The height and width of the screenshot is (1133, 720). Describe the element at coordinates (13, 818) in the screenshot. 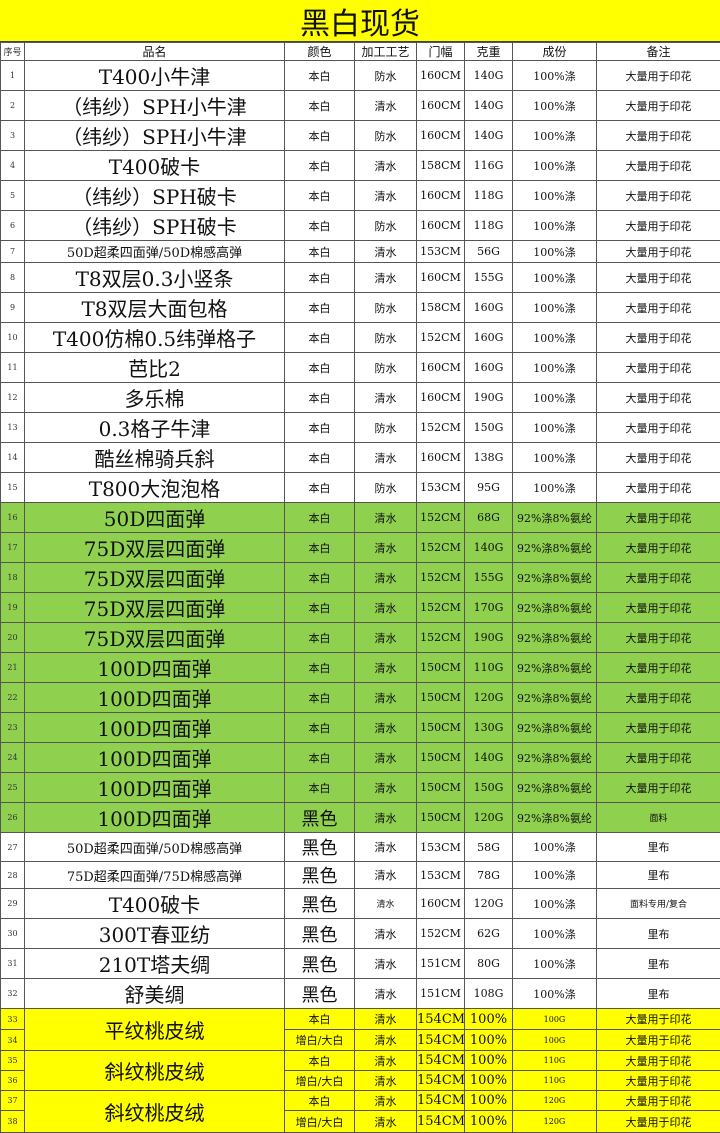

I see `cell-no: 26` at that location.